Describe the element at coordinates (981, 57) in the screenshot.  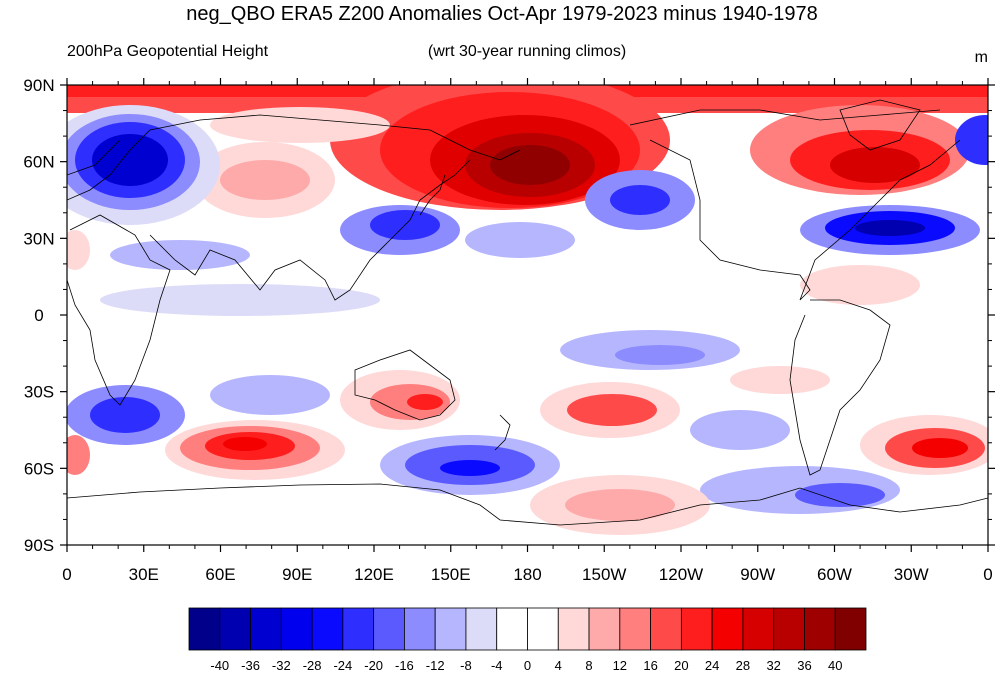
I see `units-label: m` at that location.